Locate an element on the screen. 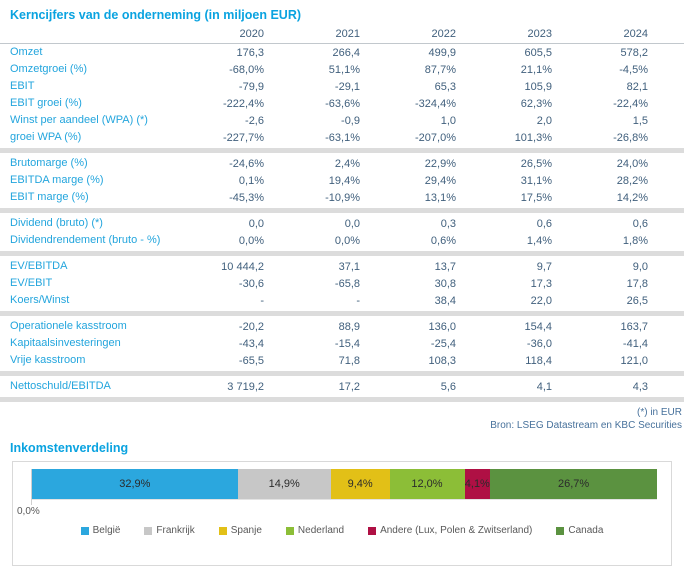 The image size is (684, 573). cell-value: -43,4 is located at coordinates (251, 343).